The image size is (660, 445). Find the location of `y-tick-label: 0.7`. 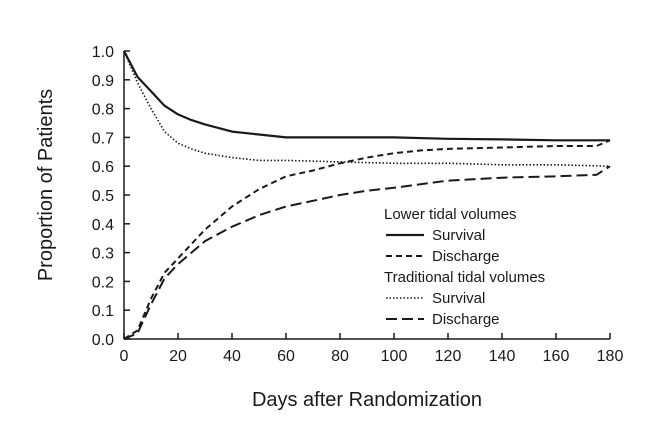

y-tick-label: 0.7 is located at coordinates (103, 138).